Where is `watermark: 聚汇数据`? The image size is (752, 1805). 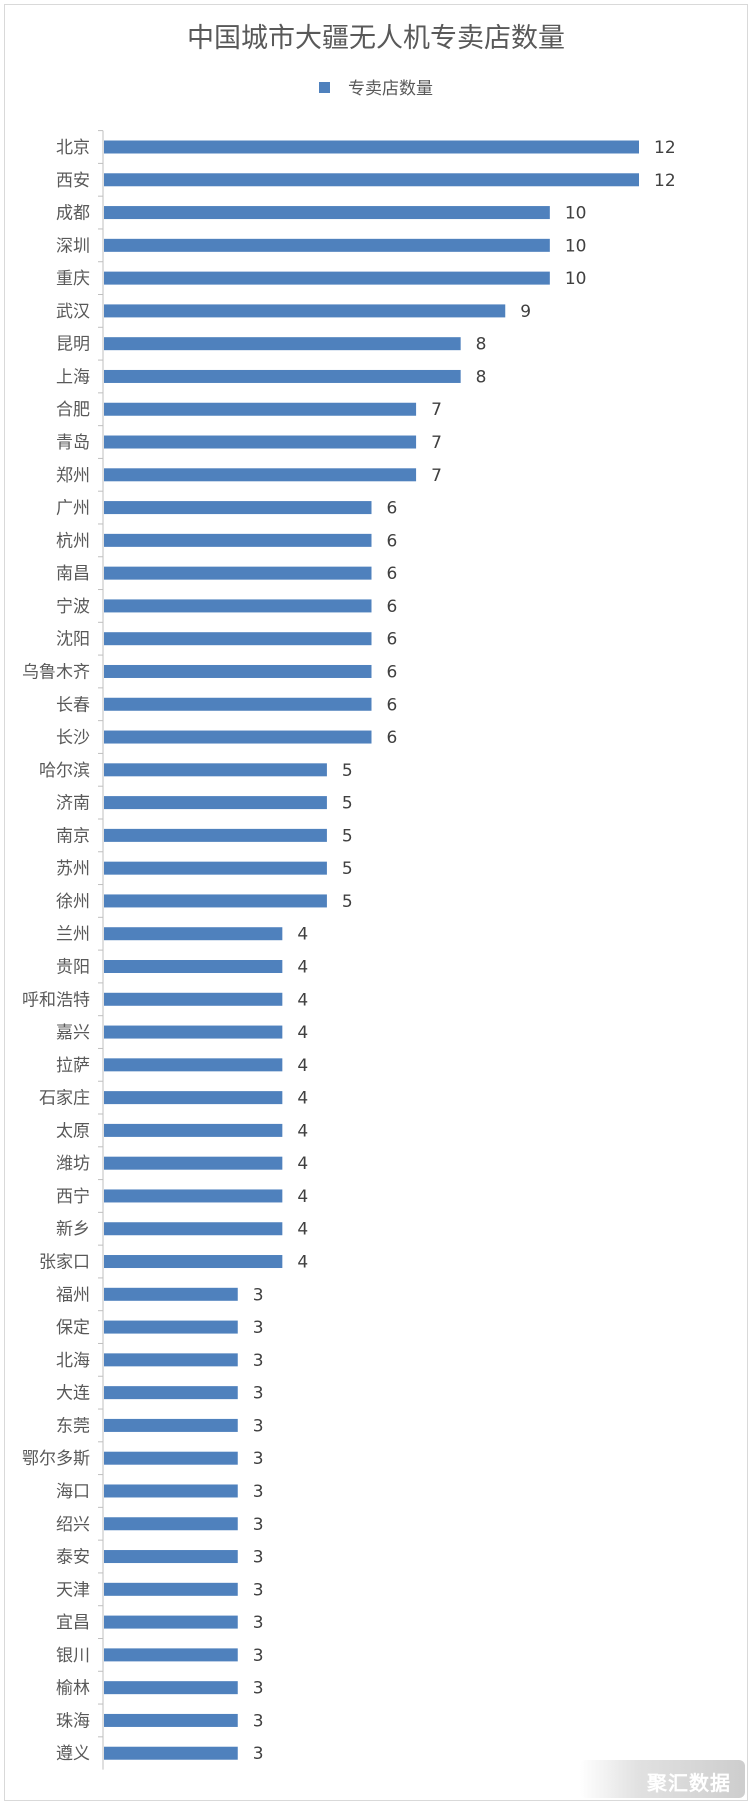 watermark: 聚汇数据 is located at coordinates (662, 1779).